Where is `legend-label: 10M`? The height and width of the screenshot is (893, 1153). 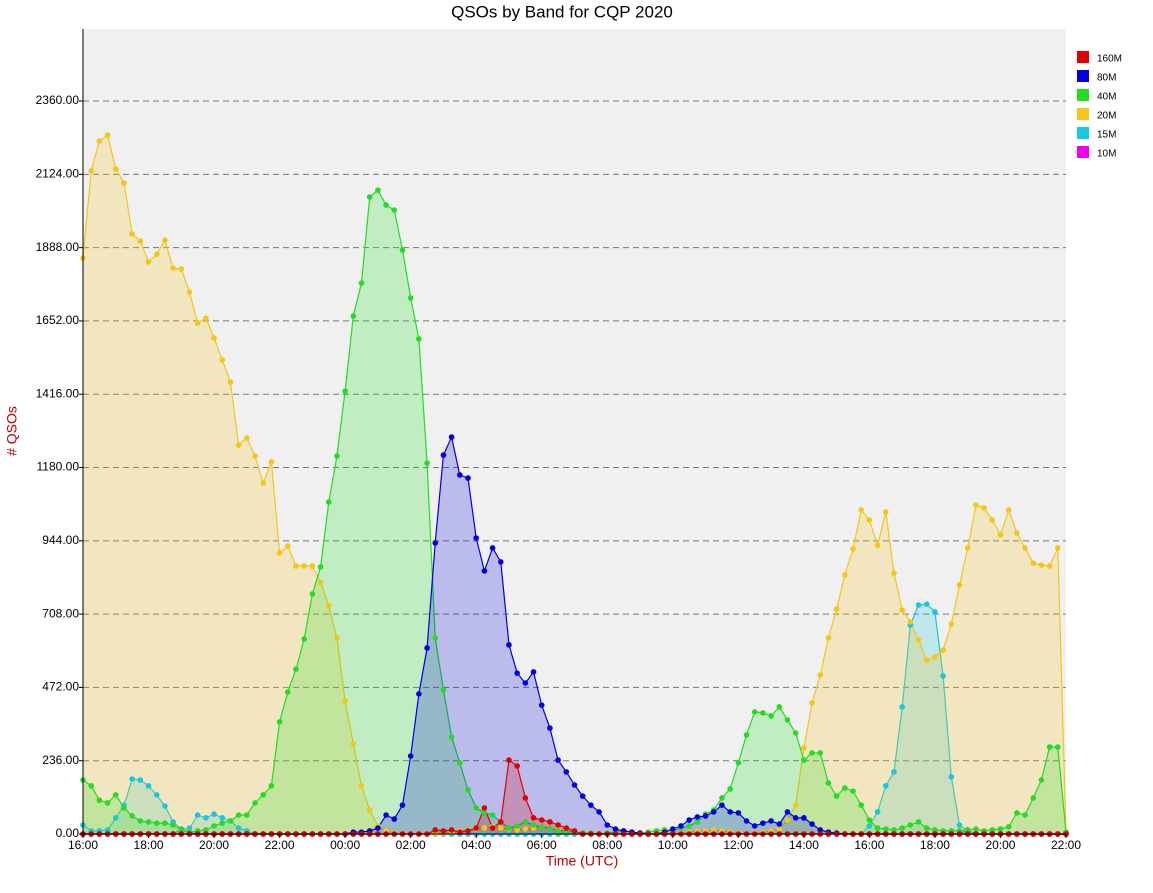
legend-label: 10M is located at coordinates (1106, 154).